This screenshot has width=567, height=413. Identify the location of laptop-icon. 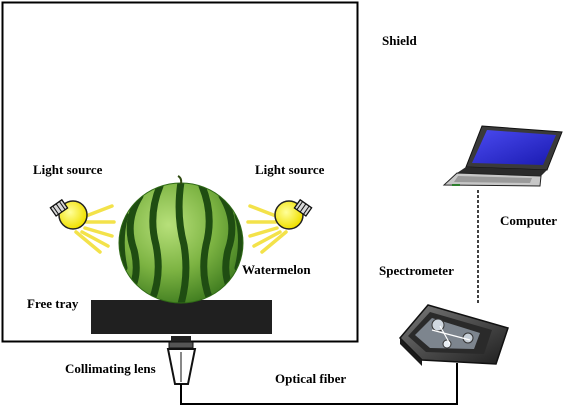
(502, 156).